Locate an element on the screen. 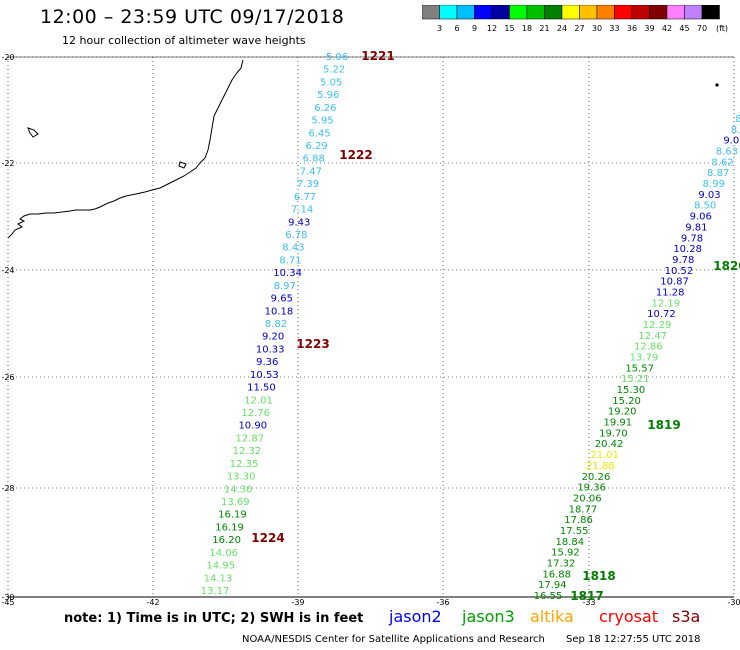  wave-height-value: 17.86 is located at coordinates (578, 520).